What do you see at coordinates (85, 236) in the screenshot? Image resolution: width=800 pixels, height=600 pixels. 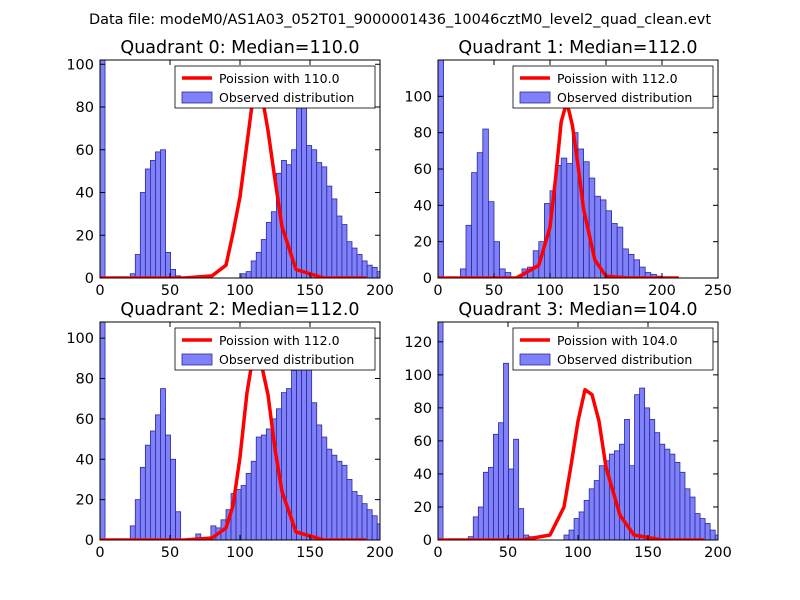 I see `y-tick-label: 20` at bounding box center [85, 236].